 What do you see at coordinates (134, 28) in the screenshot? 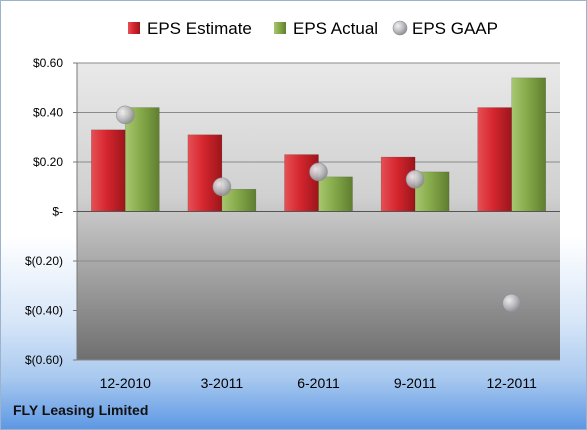
I see `legend-swatch-eps-estimate` at bounding box center [134, 28].